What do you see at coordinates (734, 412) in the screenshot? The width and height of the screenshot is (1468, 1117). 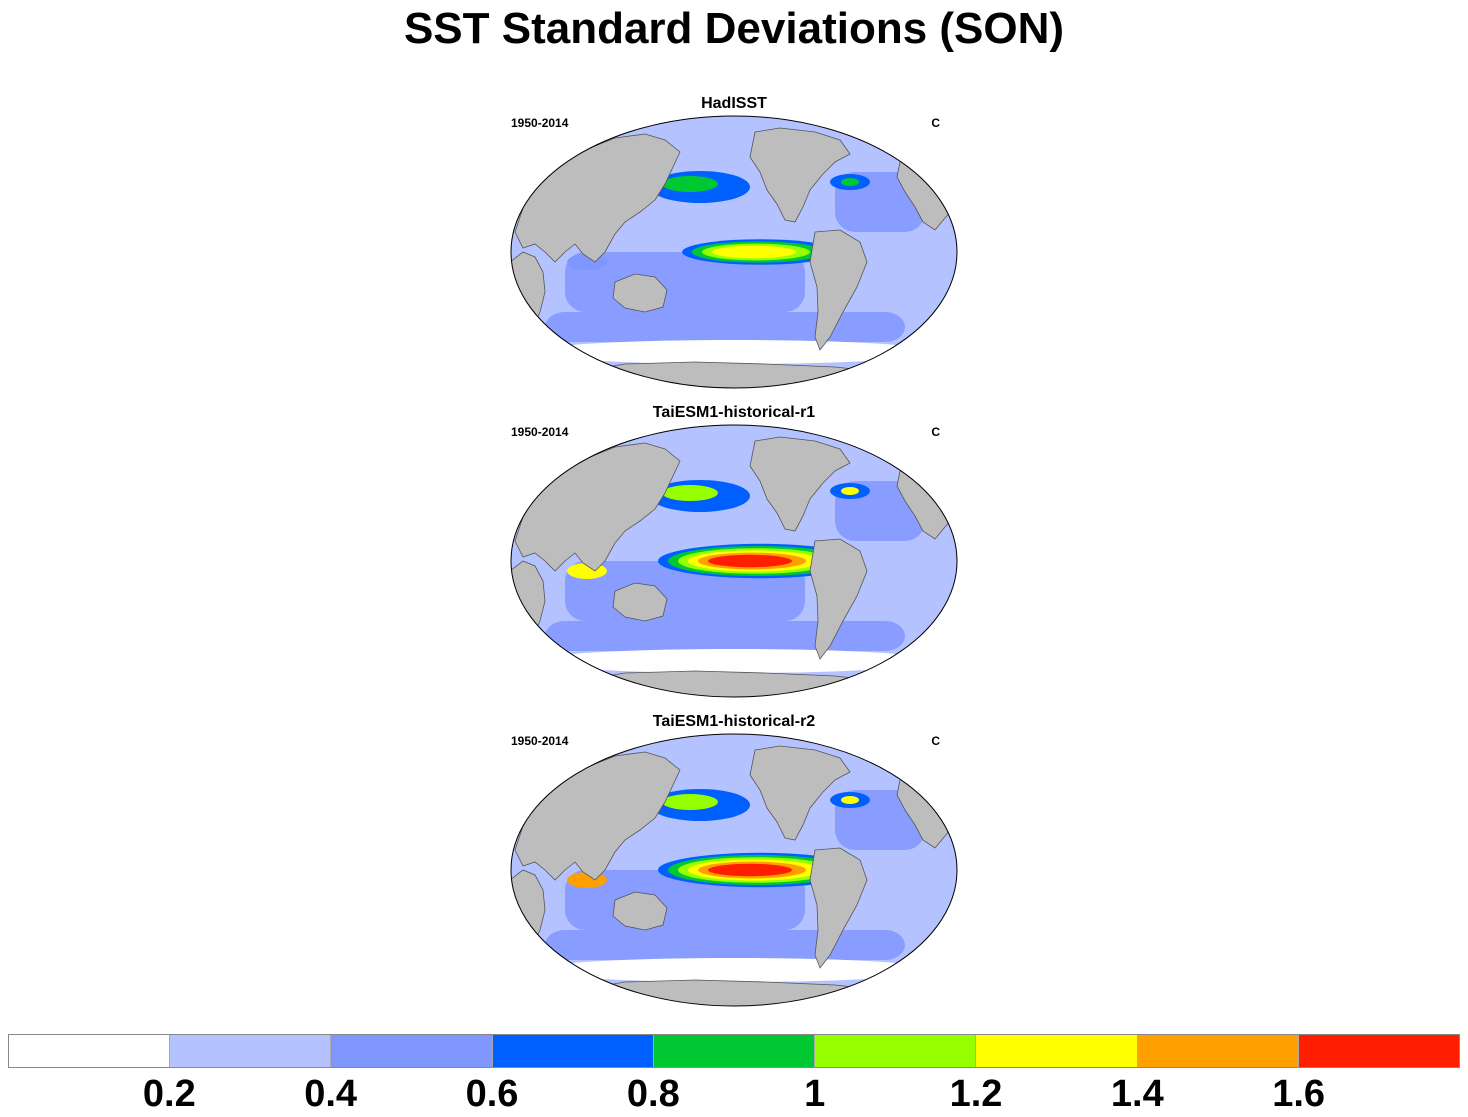 I see `panel-title: TaiESM1-historical-r1` at bounding box center [734, 412].